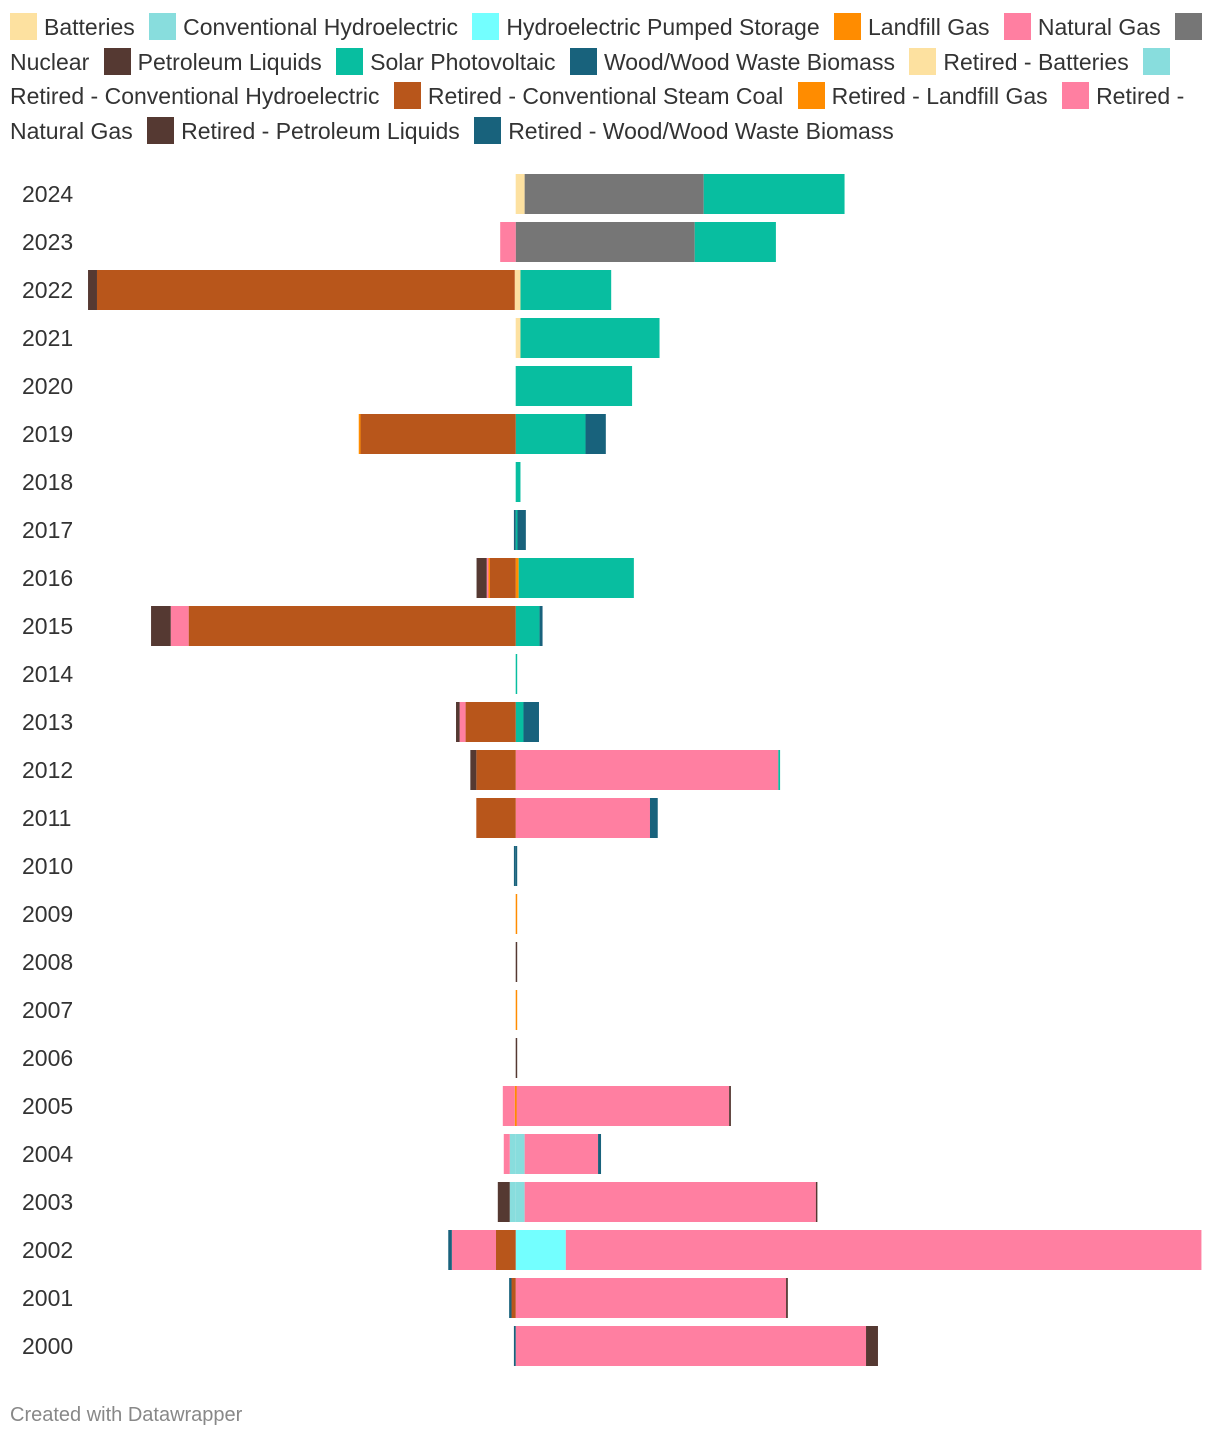 This screenshot has height=1444, width=1220. Describe the element at coordinates (597, 113) in the screenshot. I see `legend-label: Retired - Natural Gas` at that location.